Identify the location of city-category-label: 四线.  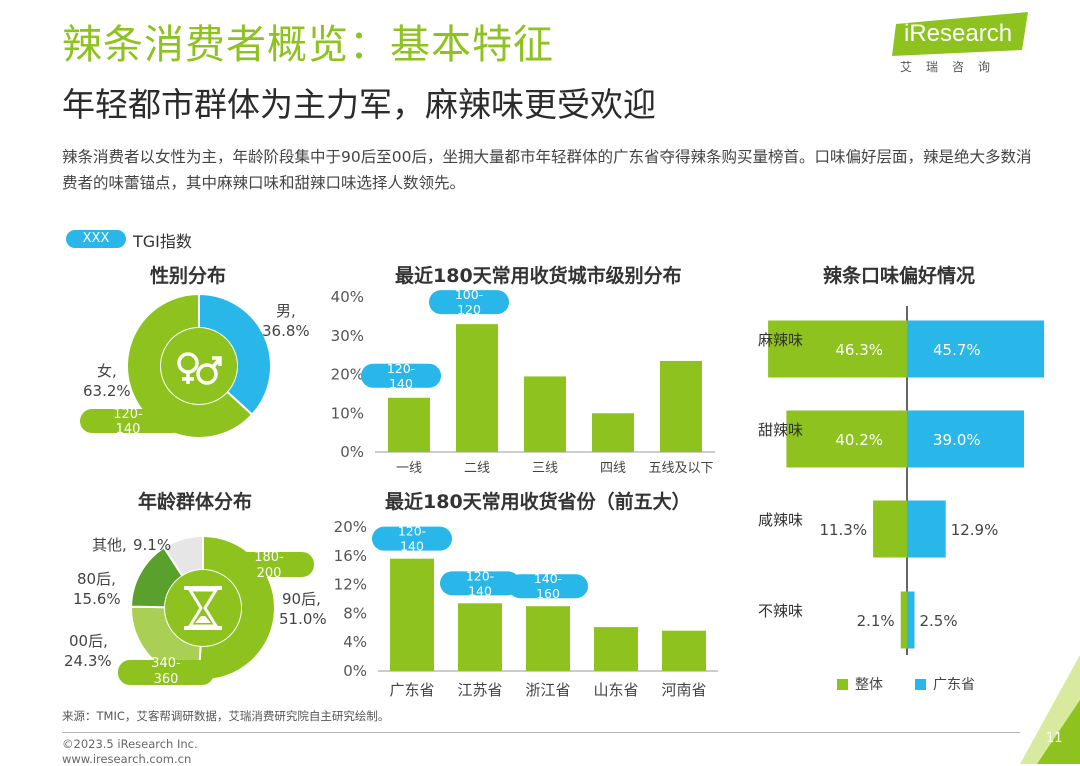
(613, 468).